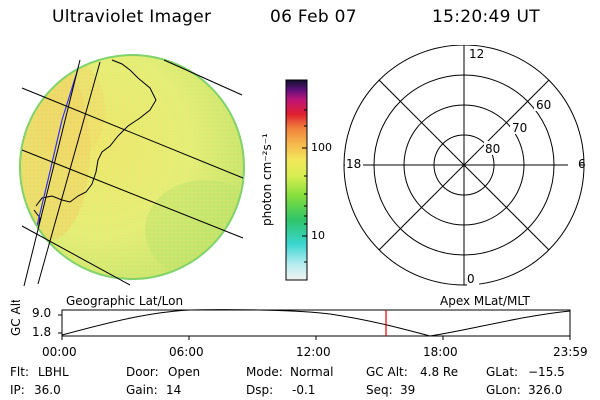 Image resolution: width=600 pixels, height=400 pixels. Describe the element at coordinates (545, 390) in the screenshot. I see `status-glon-value: 326.0` at that location.